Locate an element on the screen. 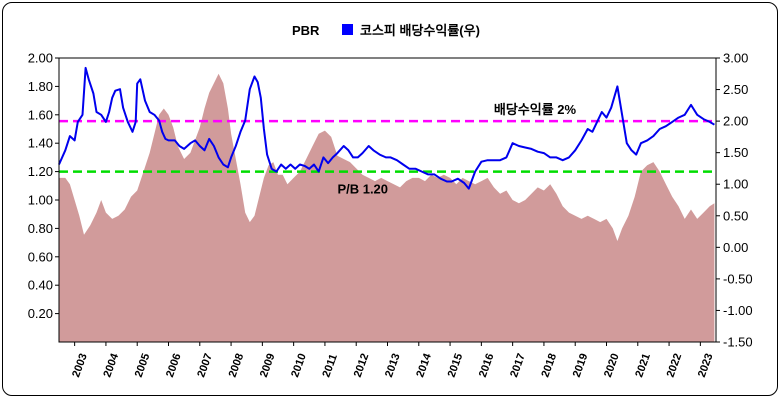 This screenshot has width=783, height=400. y-left-tick-label: 1.40 is located at coordinates (40, 143).